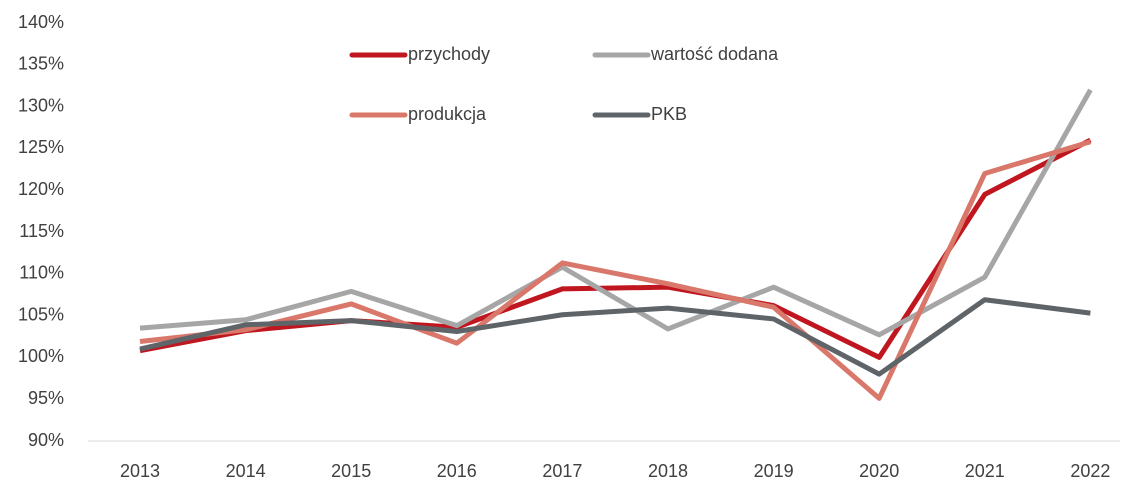 The width and height of the screenshot is (1129, 481). What do you see at coordinates (246, 471) in the screenshot?
I see `x-tick-label: 2014` at bounding box center [246, 471].